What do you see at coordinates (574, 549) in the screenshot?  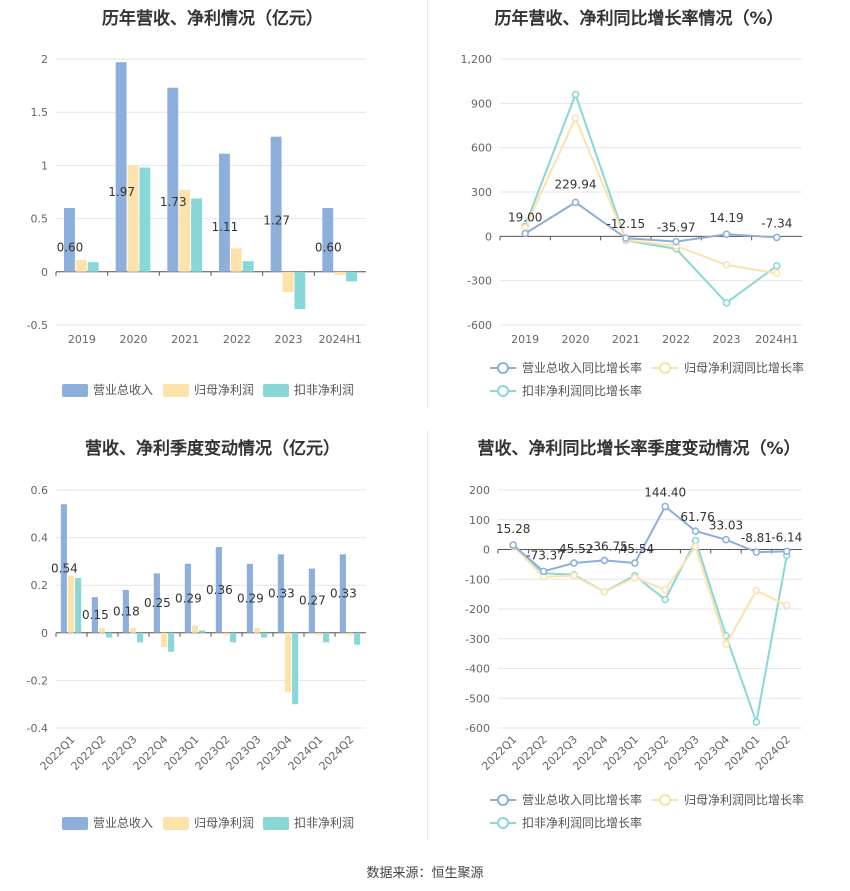 I see `data-label: -45.52` at bounding box center [574, 549].